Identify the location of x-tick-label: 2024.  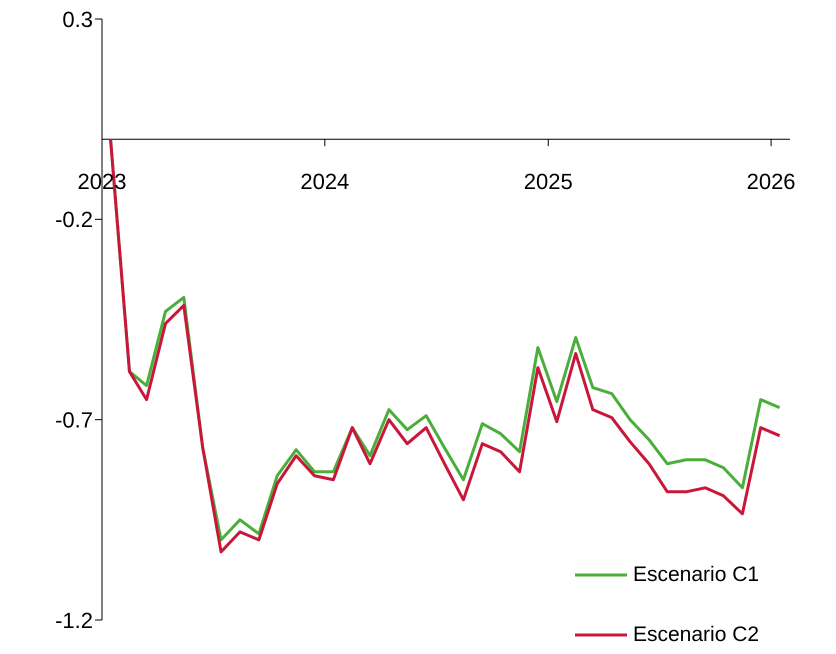
(325, 181).